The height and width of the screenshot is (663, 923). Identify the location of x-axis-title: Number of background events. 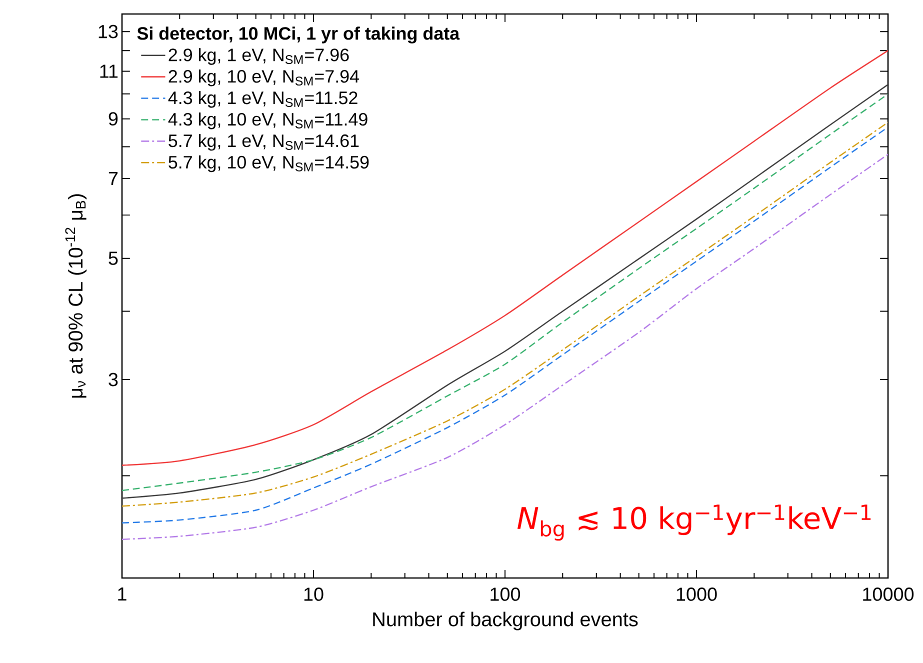
(505, 621).